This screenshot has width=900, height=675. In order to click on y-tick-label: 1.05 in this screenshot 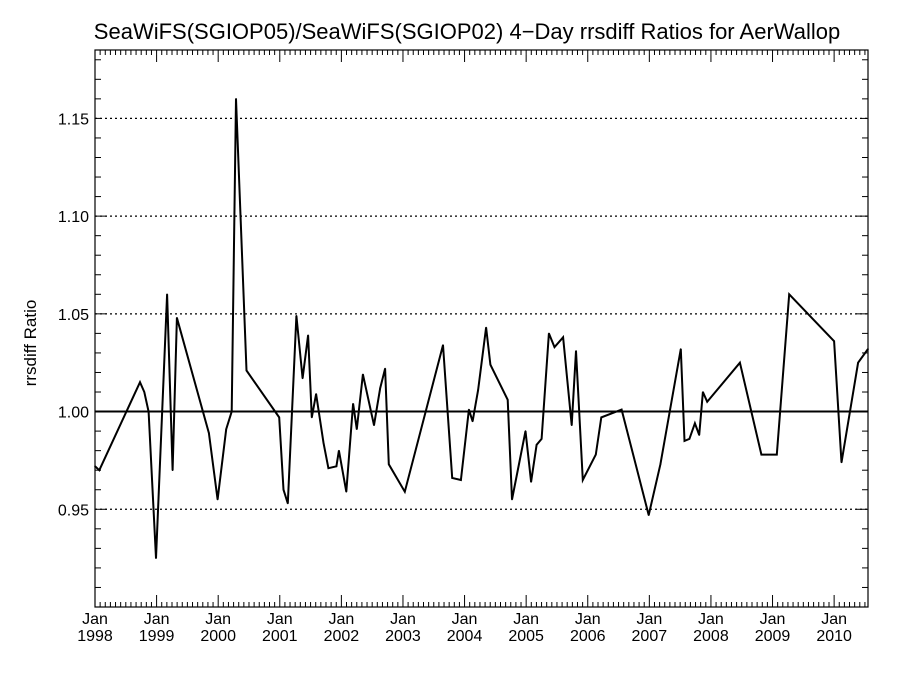, I will do `click(73, 315)`.